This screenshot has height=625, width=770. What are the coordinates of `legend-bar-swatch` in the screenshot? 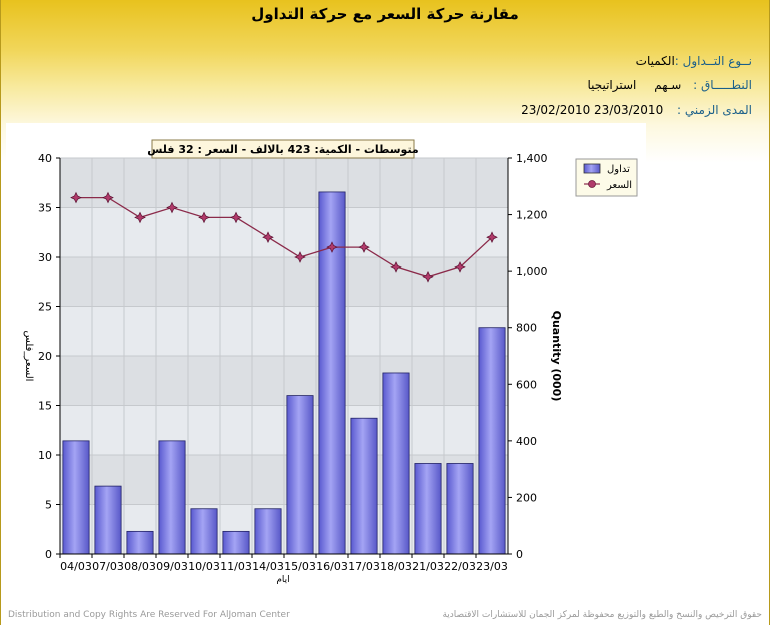 It's located at (592, 168).